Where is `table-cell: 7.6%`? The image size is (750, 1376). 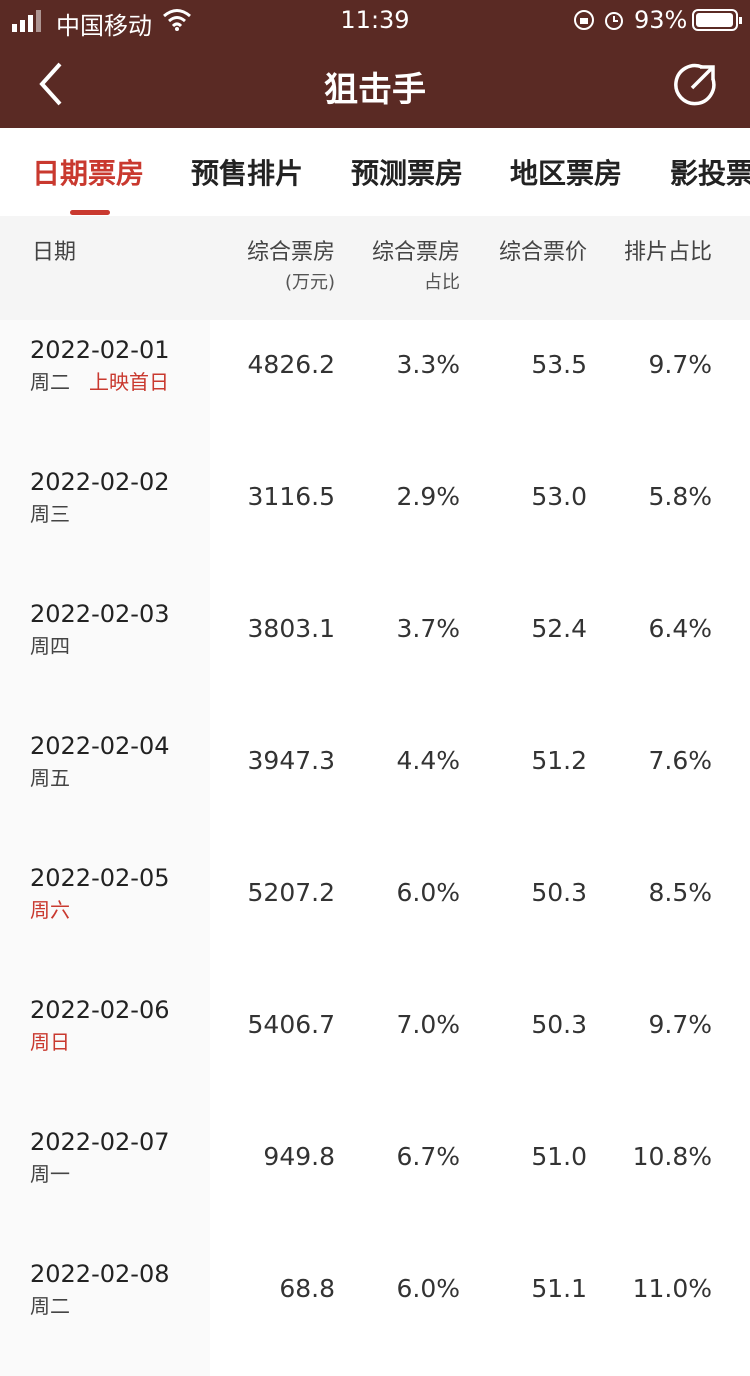 table-cell: 7.6% is located at coordinates (680, 760).